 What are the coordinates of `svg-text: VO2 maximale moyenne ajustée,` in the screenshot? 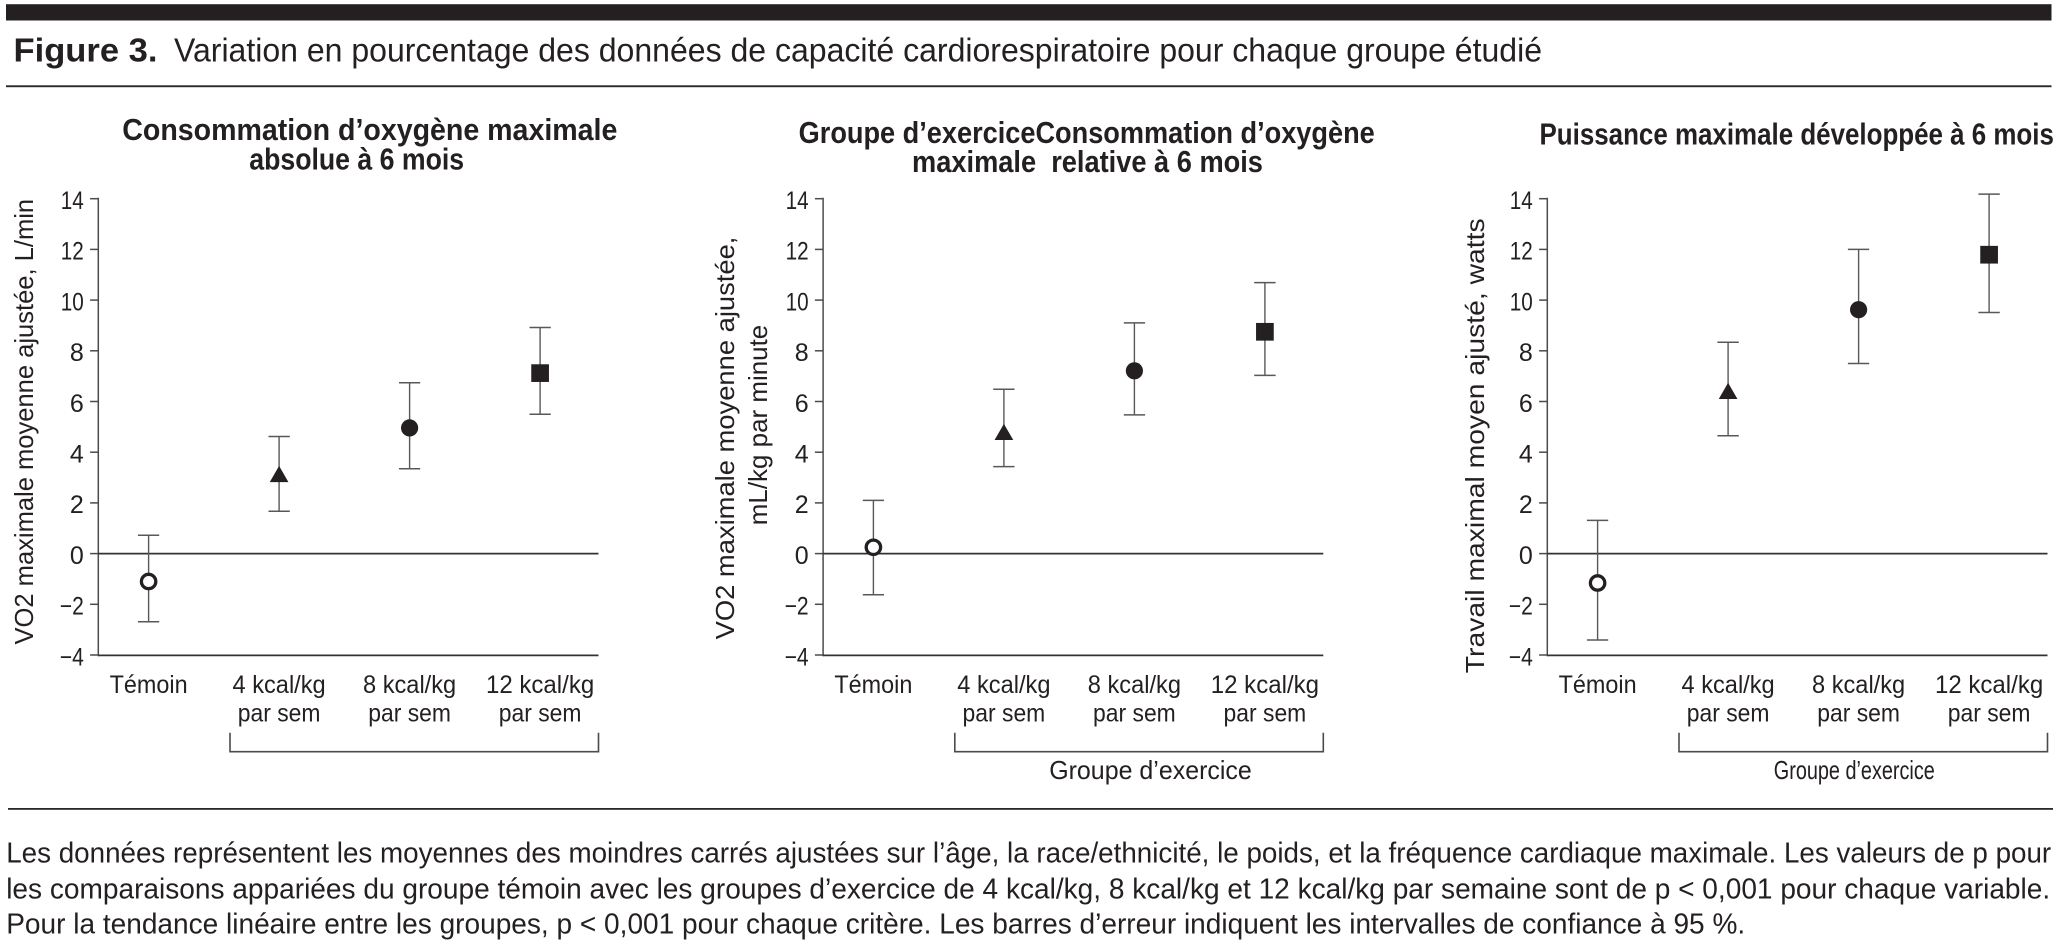 It's located at (725, 438).